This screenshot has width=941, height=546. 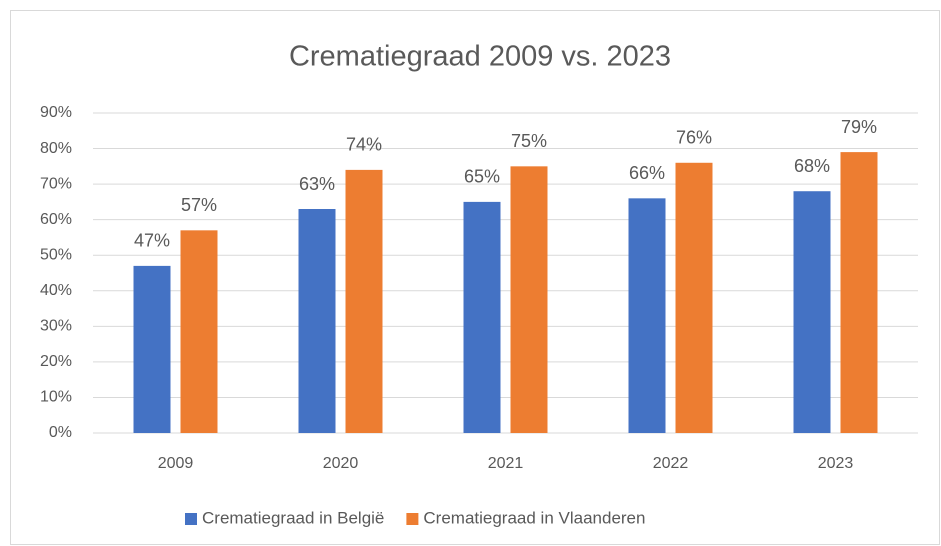 What do you see at coordinates (859, 127) in the screenshot?
I see `data-label: 79%` at bounding box center [859, 127].